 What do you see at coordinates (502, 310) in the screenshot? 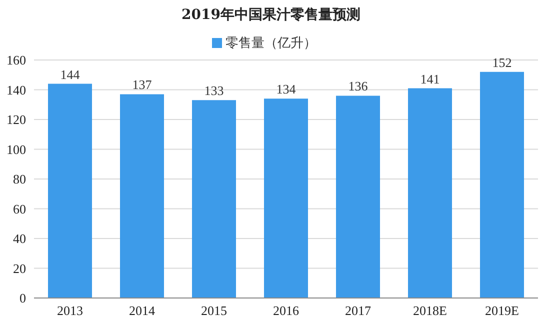
I see `x-tick-label: 2019E` at bounding box center [502, 310].